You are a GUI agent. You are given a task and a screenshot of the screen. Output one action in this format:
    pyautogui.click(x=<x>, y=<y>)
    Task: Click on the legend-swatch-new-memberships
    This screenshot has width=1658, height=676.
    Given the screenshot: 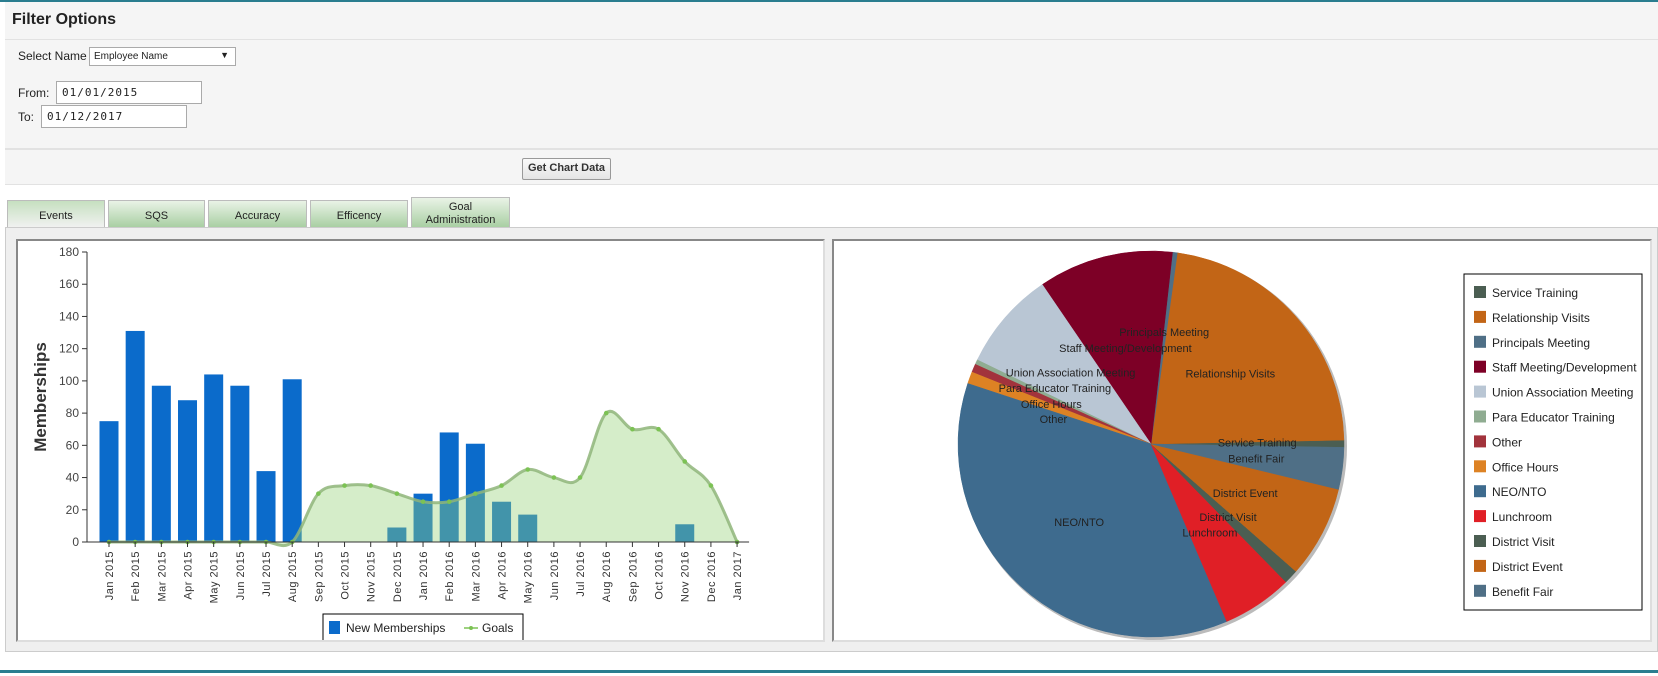 What is the action you would take?
    pyautogui.click(x=334, y=627)
    